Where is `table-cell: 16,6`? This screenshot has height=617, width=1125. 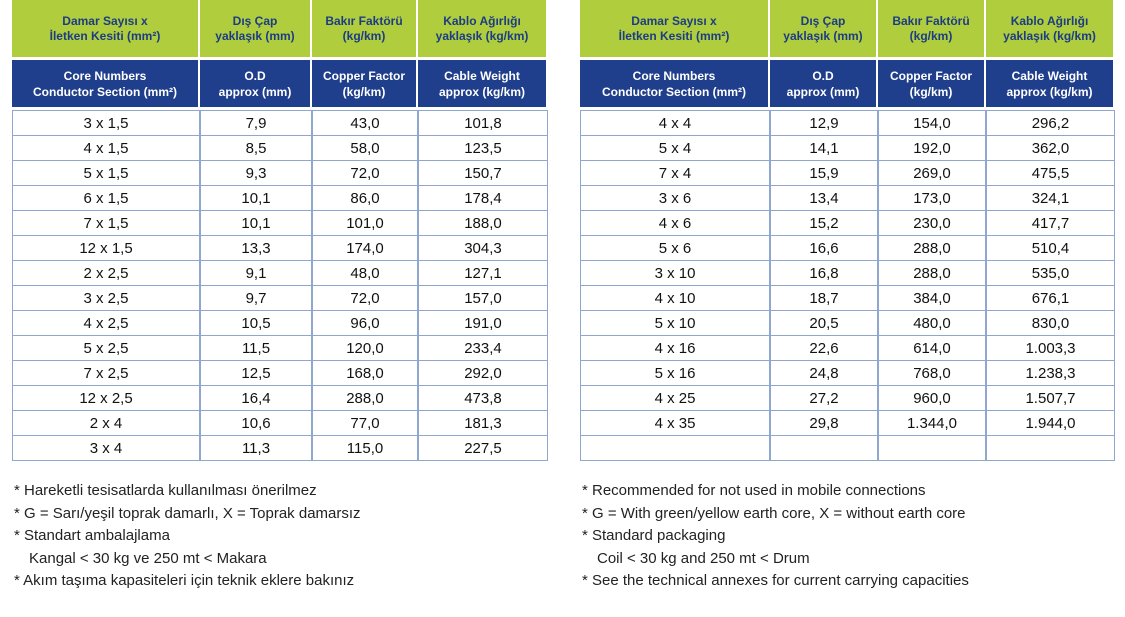
table-cell: 16,6 is located at coordinates (824, 248).